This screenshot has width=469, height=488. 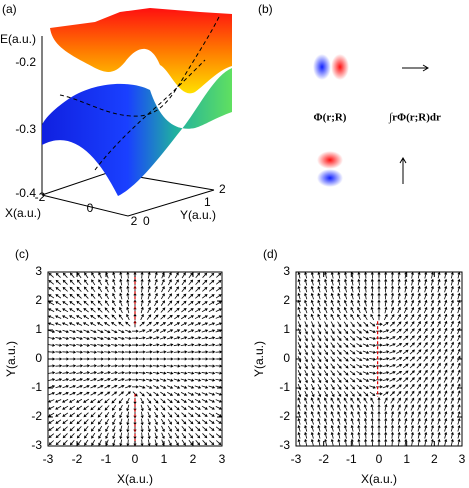 What do you see at coordinates (146, 221) in the screenshot?
I see `tick-label: 0` at bounding box center [146, 221].